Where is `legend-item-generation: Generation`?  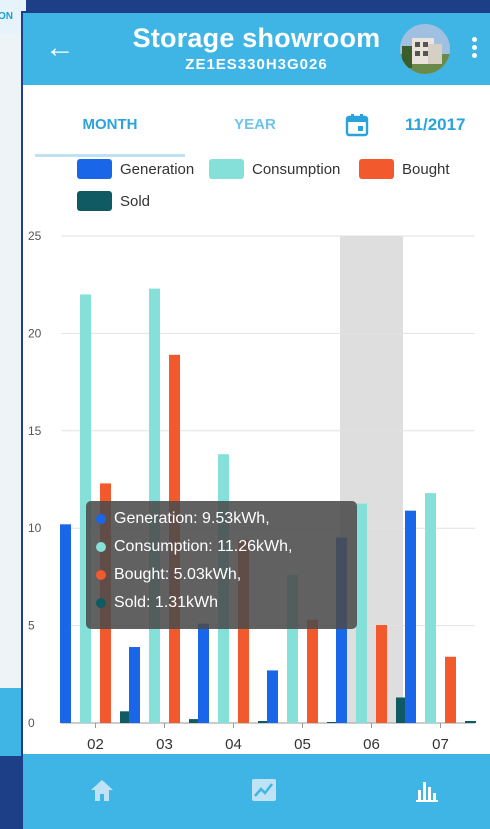 legend-item-generation: Generation is located at coordinates (135, 169).